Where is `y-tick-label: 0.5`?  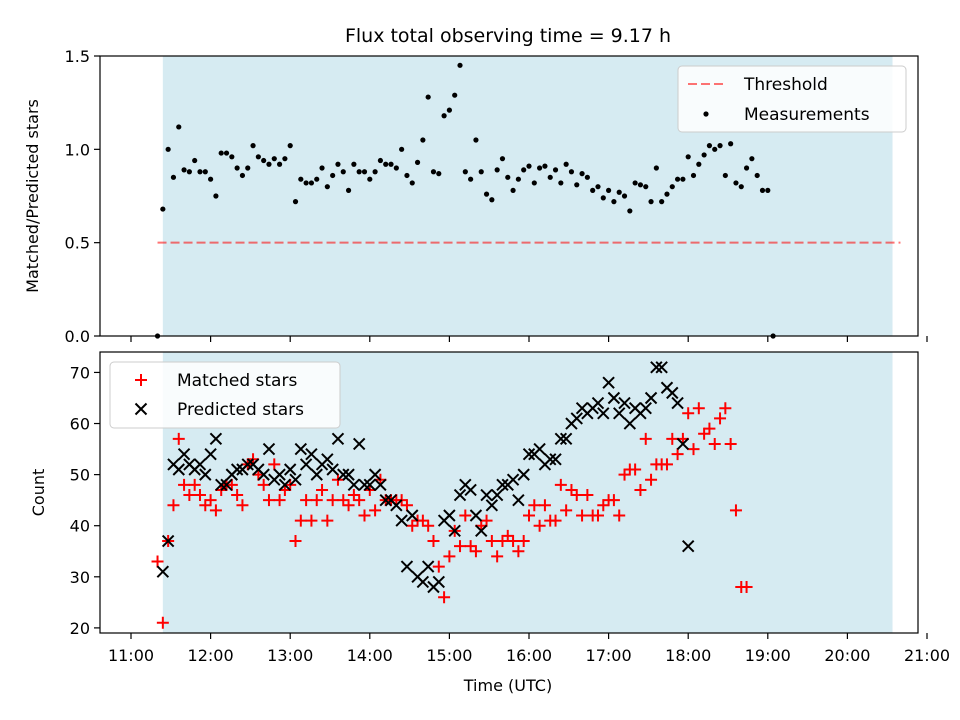 y-tick-label: 0.5 is located at coordinates (77, 243).